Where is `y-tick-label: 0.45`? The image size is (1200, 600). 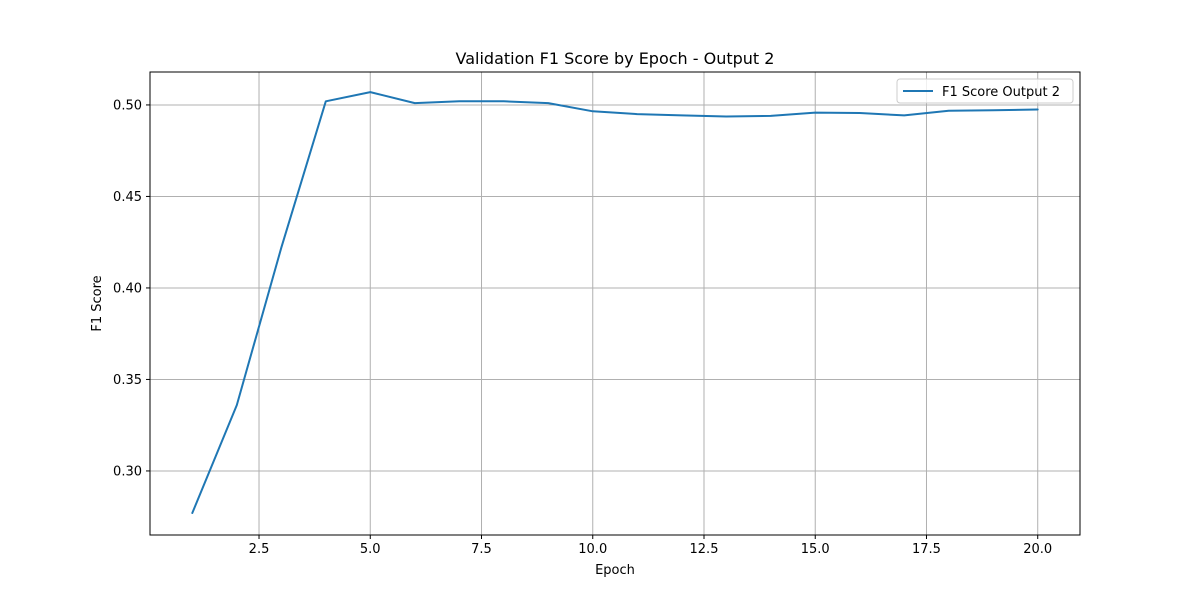 y-tick-label: 0.45 is located at coordinates (127, 197).